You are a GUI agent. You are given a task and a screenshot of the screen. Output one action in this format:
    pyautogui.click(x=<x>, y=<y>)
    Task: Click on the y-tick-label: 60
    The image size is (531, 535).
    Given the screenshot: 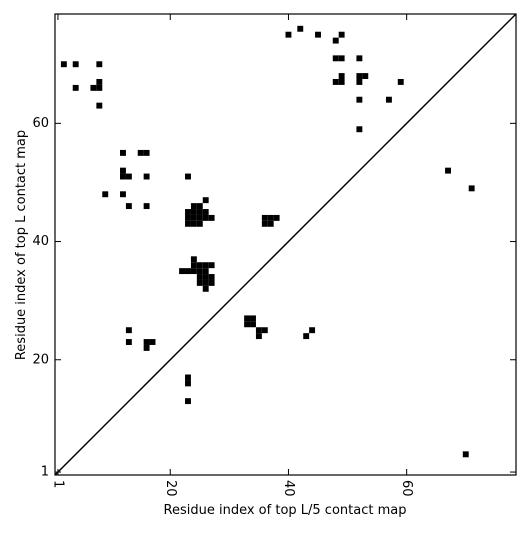 What is the action you would take?
    pyautogui.click(x=40, y=123)
    